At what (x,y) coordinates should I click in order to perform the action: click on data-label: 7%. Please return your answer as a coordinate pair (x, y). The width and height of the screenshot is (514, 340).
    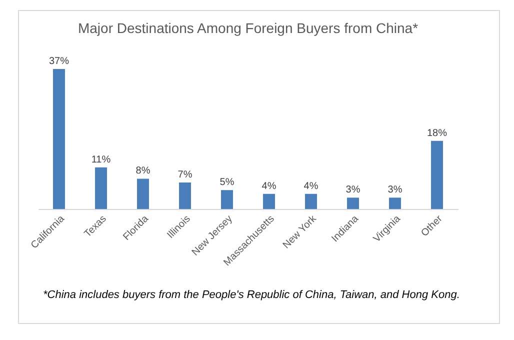
    Looking at the image, I should click on (185, 175).